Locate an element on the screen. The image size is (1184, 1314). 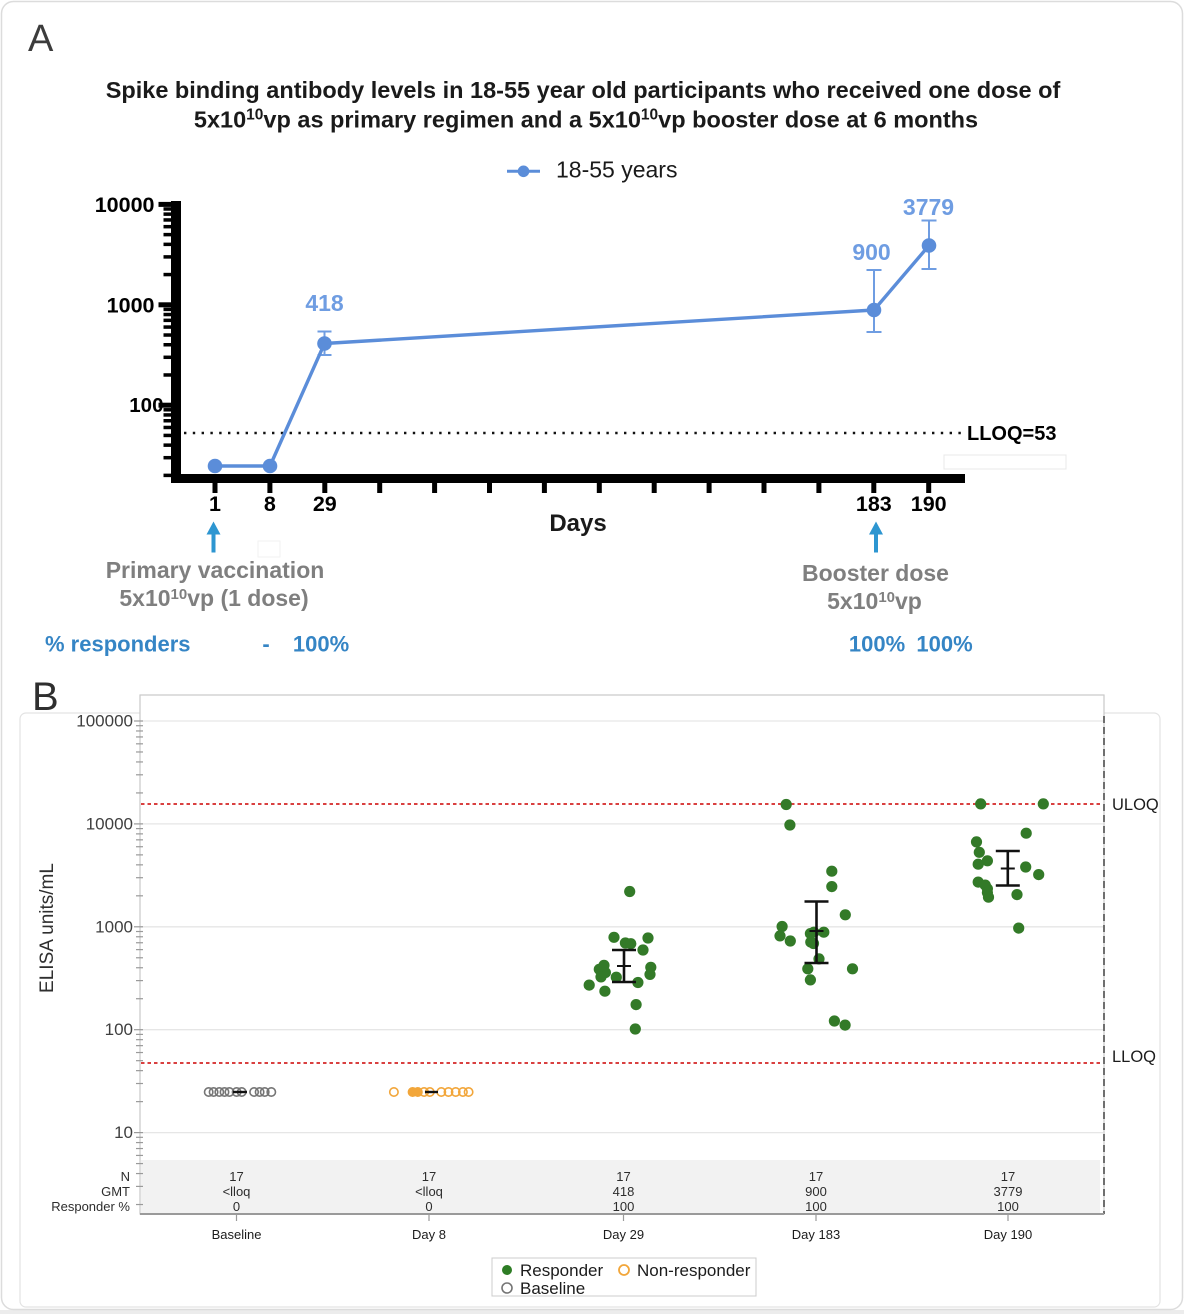
svg-text: GMT is located at coordinates (115, 1191).